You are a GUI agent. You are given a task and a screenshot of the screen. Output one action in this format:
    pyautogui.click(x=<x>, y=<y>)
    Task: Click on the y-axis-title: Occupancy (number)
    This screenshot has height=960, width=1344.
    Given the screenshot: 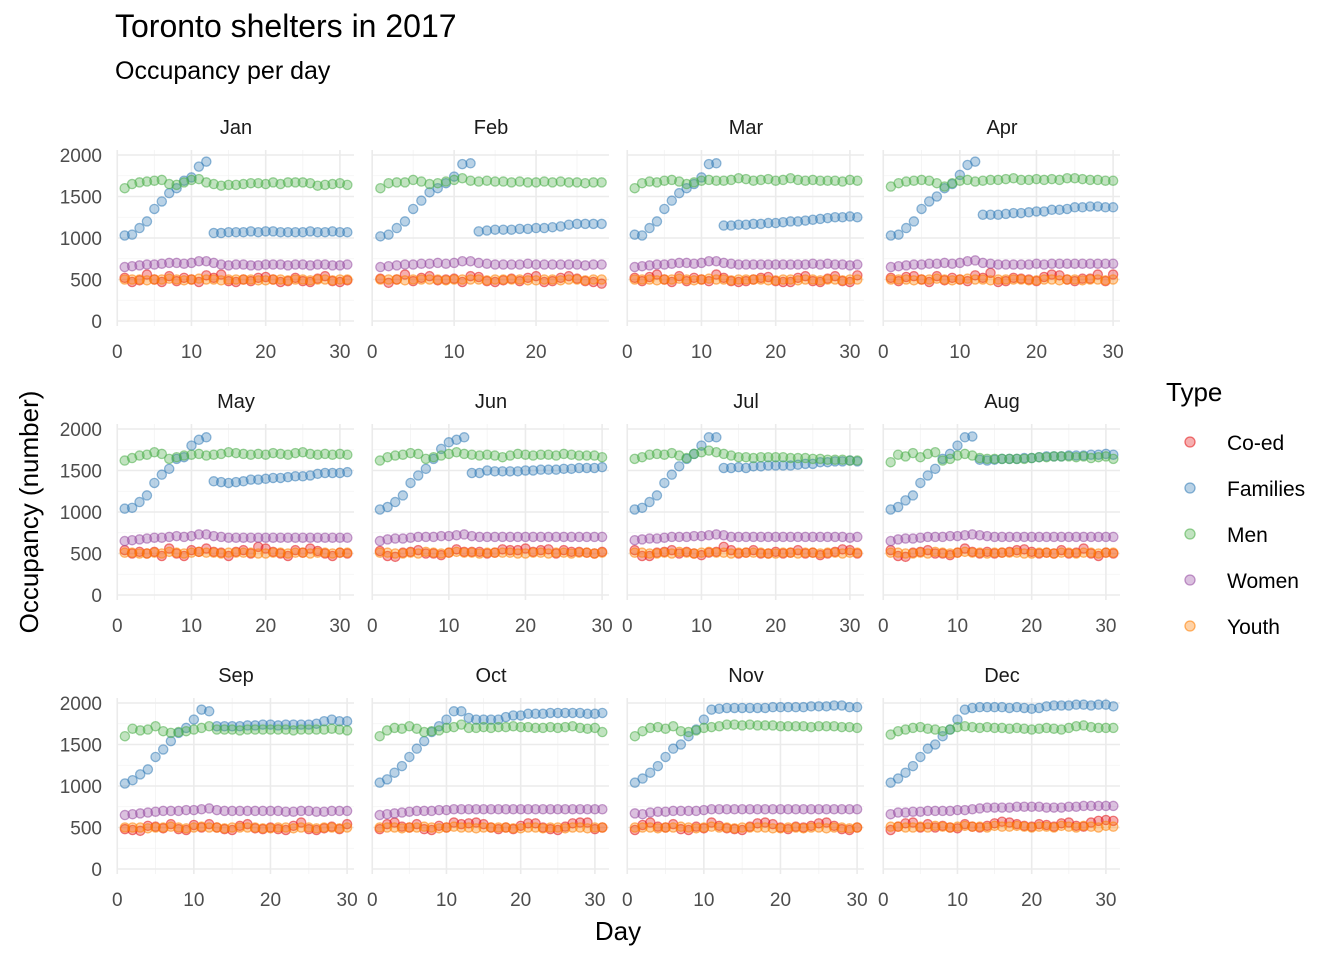 What is the action you would take?
    pyautogui.click(x=29, y=512)
    